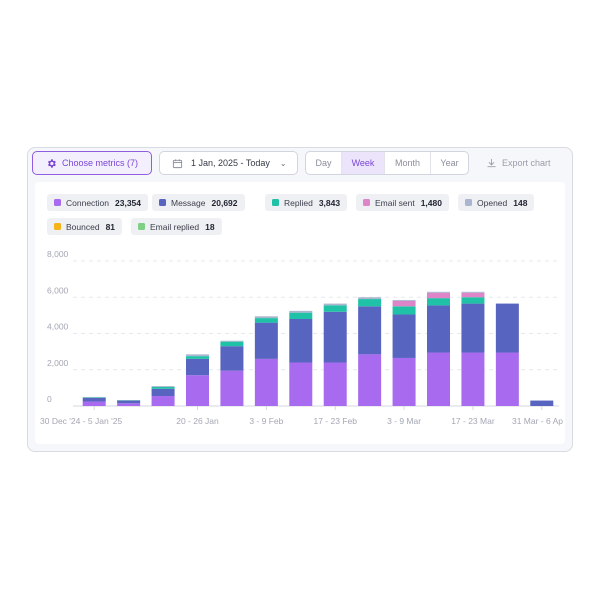 Image resolution: width=600 pixels, height=600 pixels. Describe the element at coordinates (283, 163) in the screenshot. I see `chevron-down-icon: ⌄` at that location.